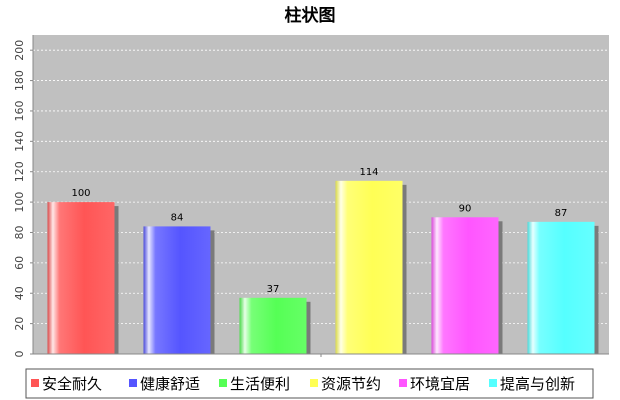 The image size is (620, 400). Describe the element at coordinates (368, 172) in the screenshot. I see `data-label: 114` at that location.